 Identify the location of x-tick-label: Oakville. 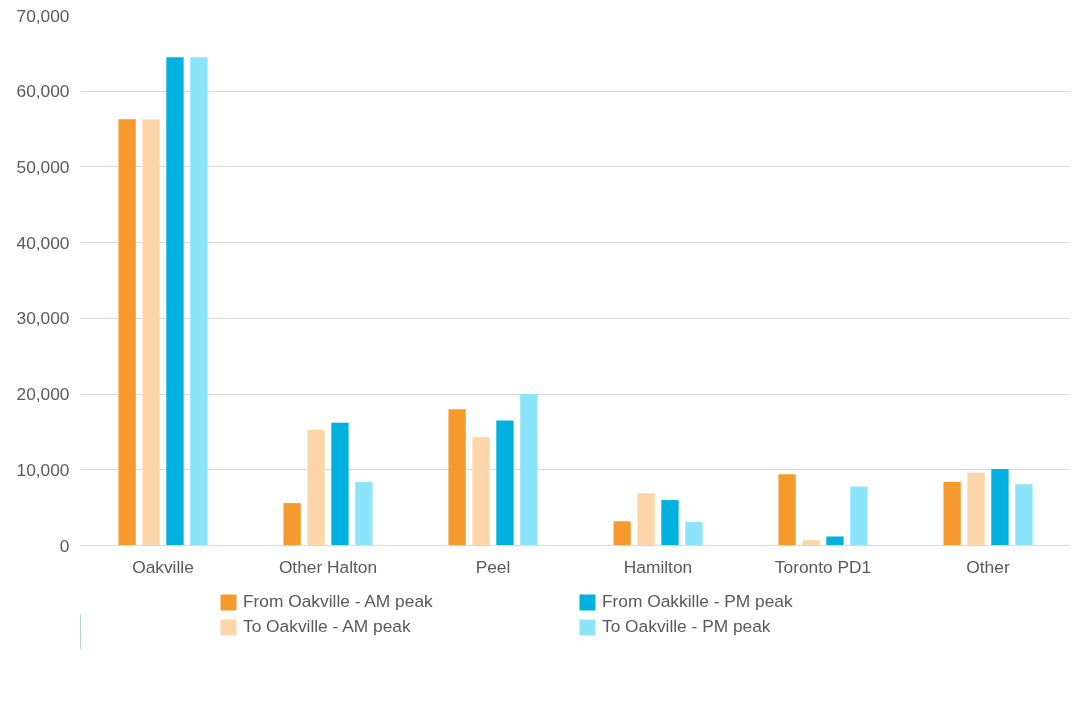
(163, 566).